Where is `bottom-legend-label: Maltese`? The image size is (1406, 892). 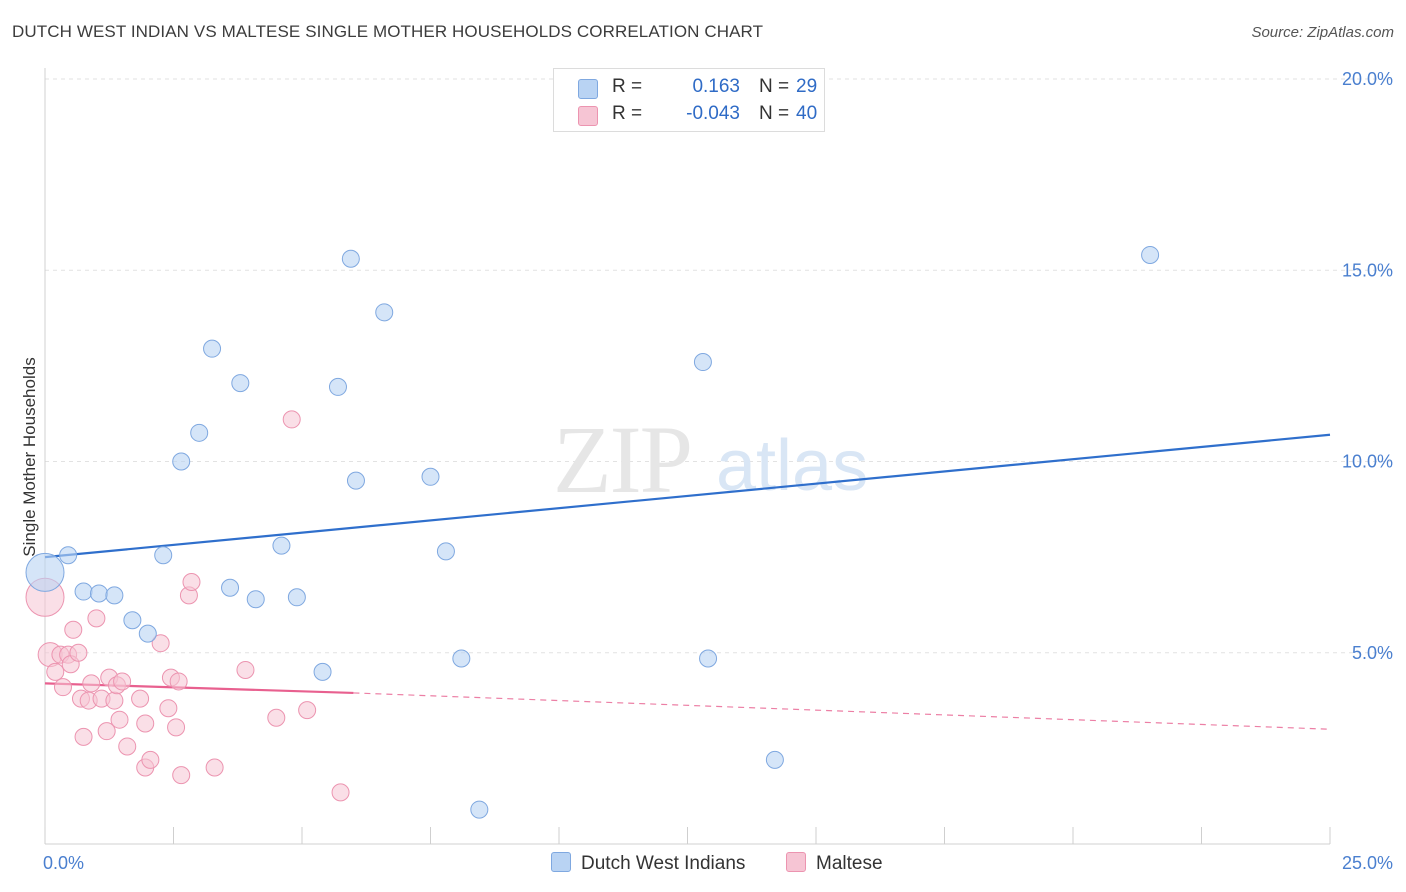 bottom-legend-label: Maltese is located at coordinates (849, 863).